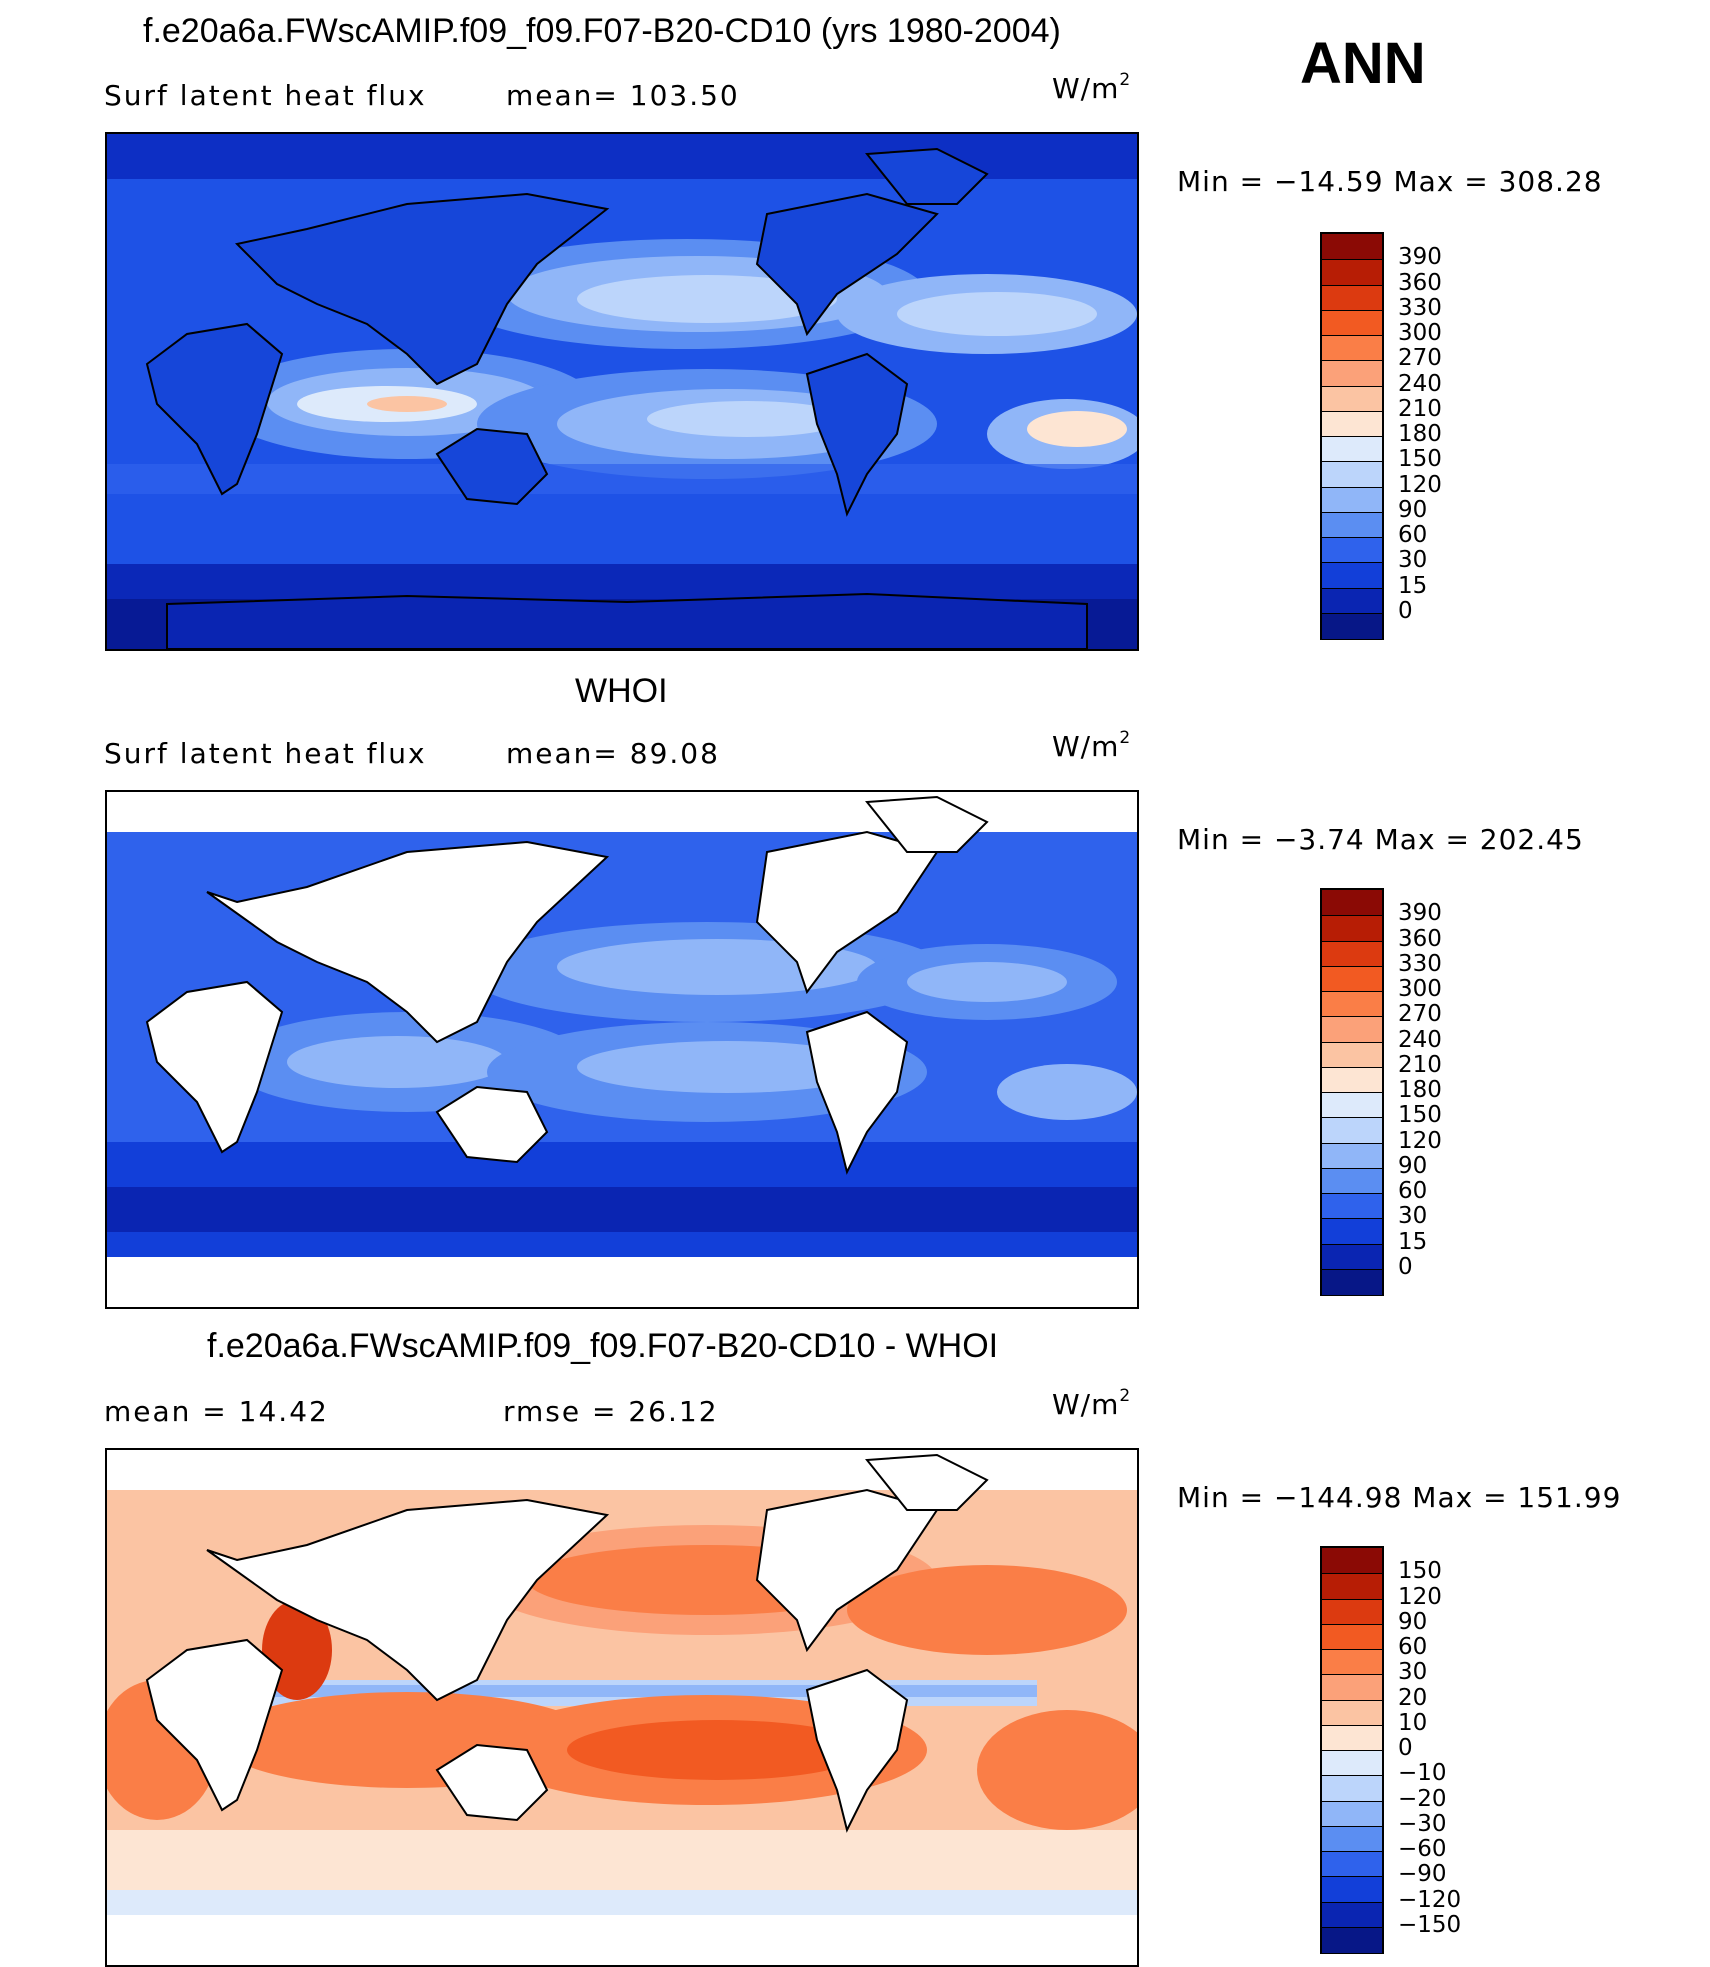 Image resolution: width=1710 pixels, height=1967 pixels. I want to click on panel-3-rmse-label: rmse = 26.12, so click(611, 1411).